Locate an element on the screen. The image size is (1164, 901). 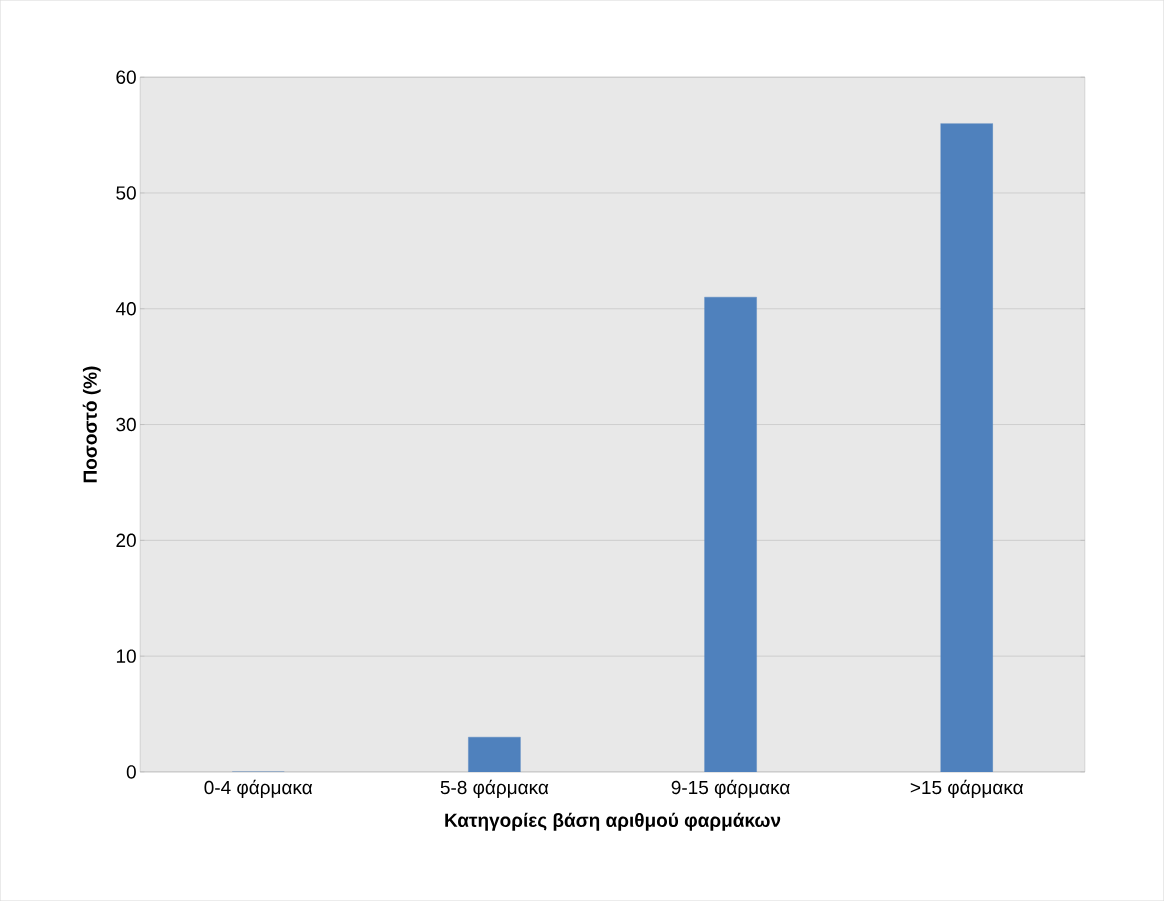
y-tick-label: 0 is located at coordinates (131, 772).